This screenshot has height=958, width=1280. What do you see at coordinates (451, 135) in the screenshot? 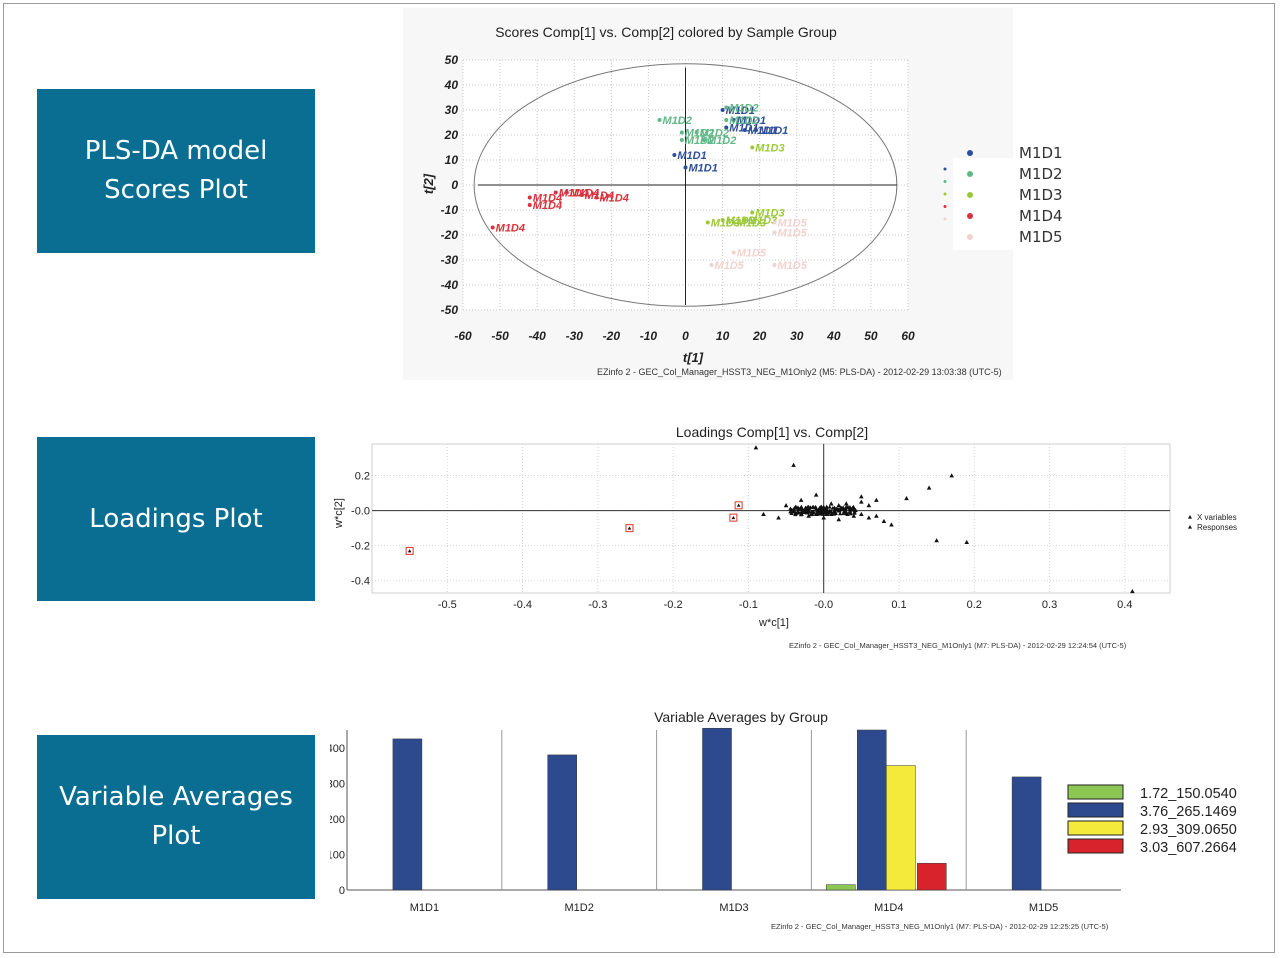
I see `y-tick-label: 20` at bounding box center [451, 135].